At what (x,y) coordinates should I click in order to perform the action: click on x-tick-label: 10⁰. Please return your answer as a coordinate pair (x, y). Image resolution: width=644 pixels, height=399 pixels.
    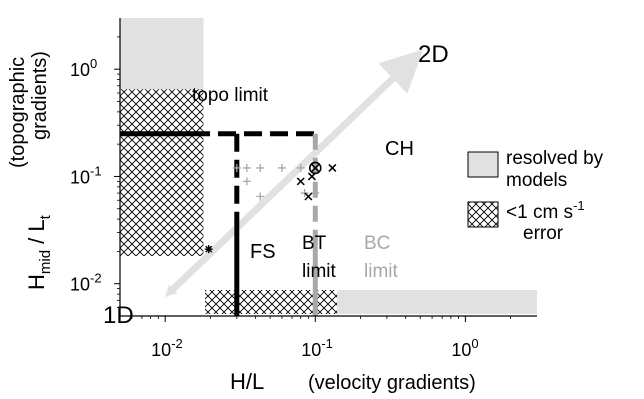
    Looking at the image, I should click on (464, 348).